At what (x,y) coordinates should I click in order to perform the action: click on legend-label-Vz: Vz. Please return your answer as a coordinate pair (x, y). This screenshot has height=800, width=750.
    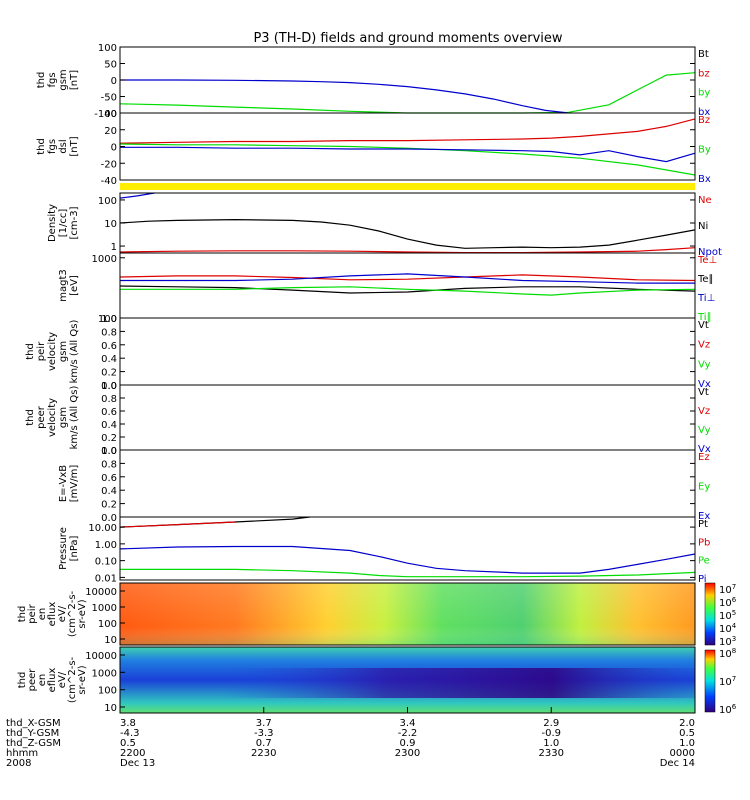
    Looking at the image, I should click on (704, 345).